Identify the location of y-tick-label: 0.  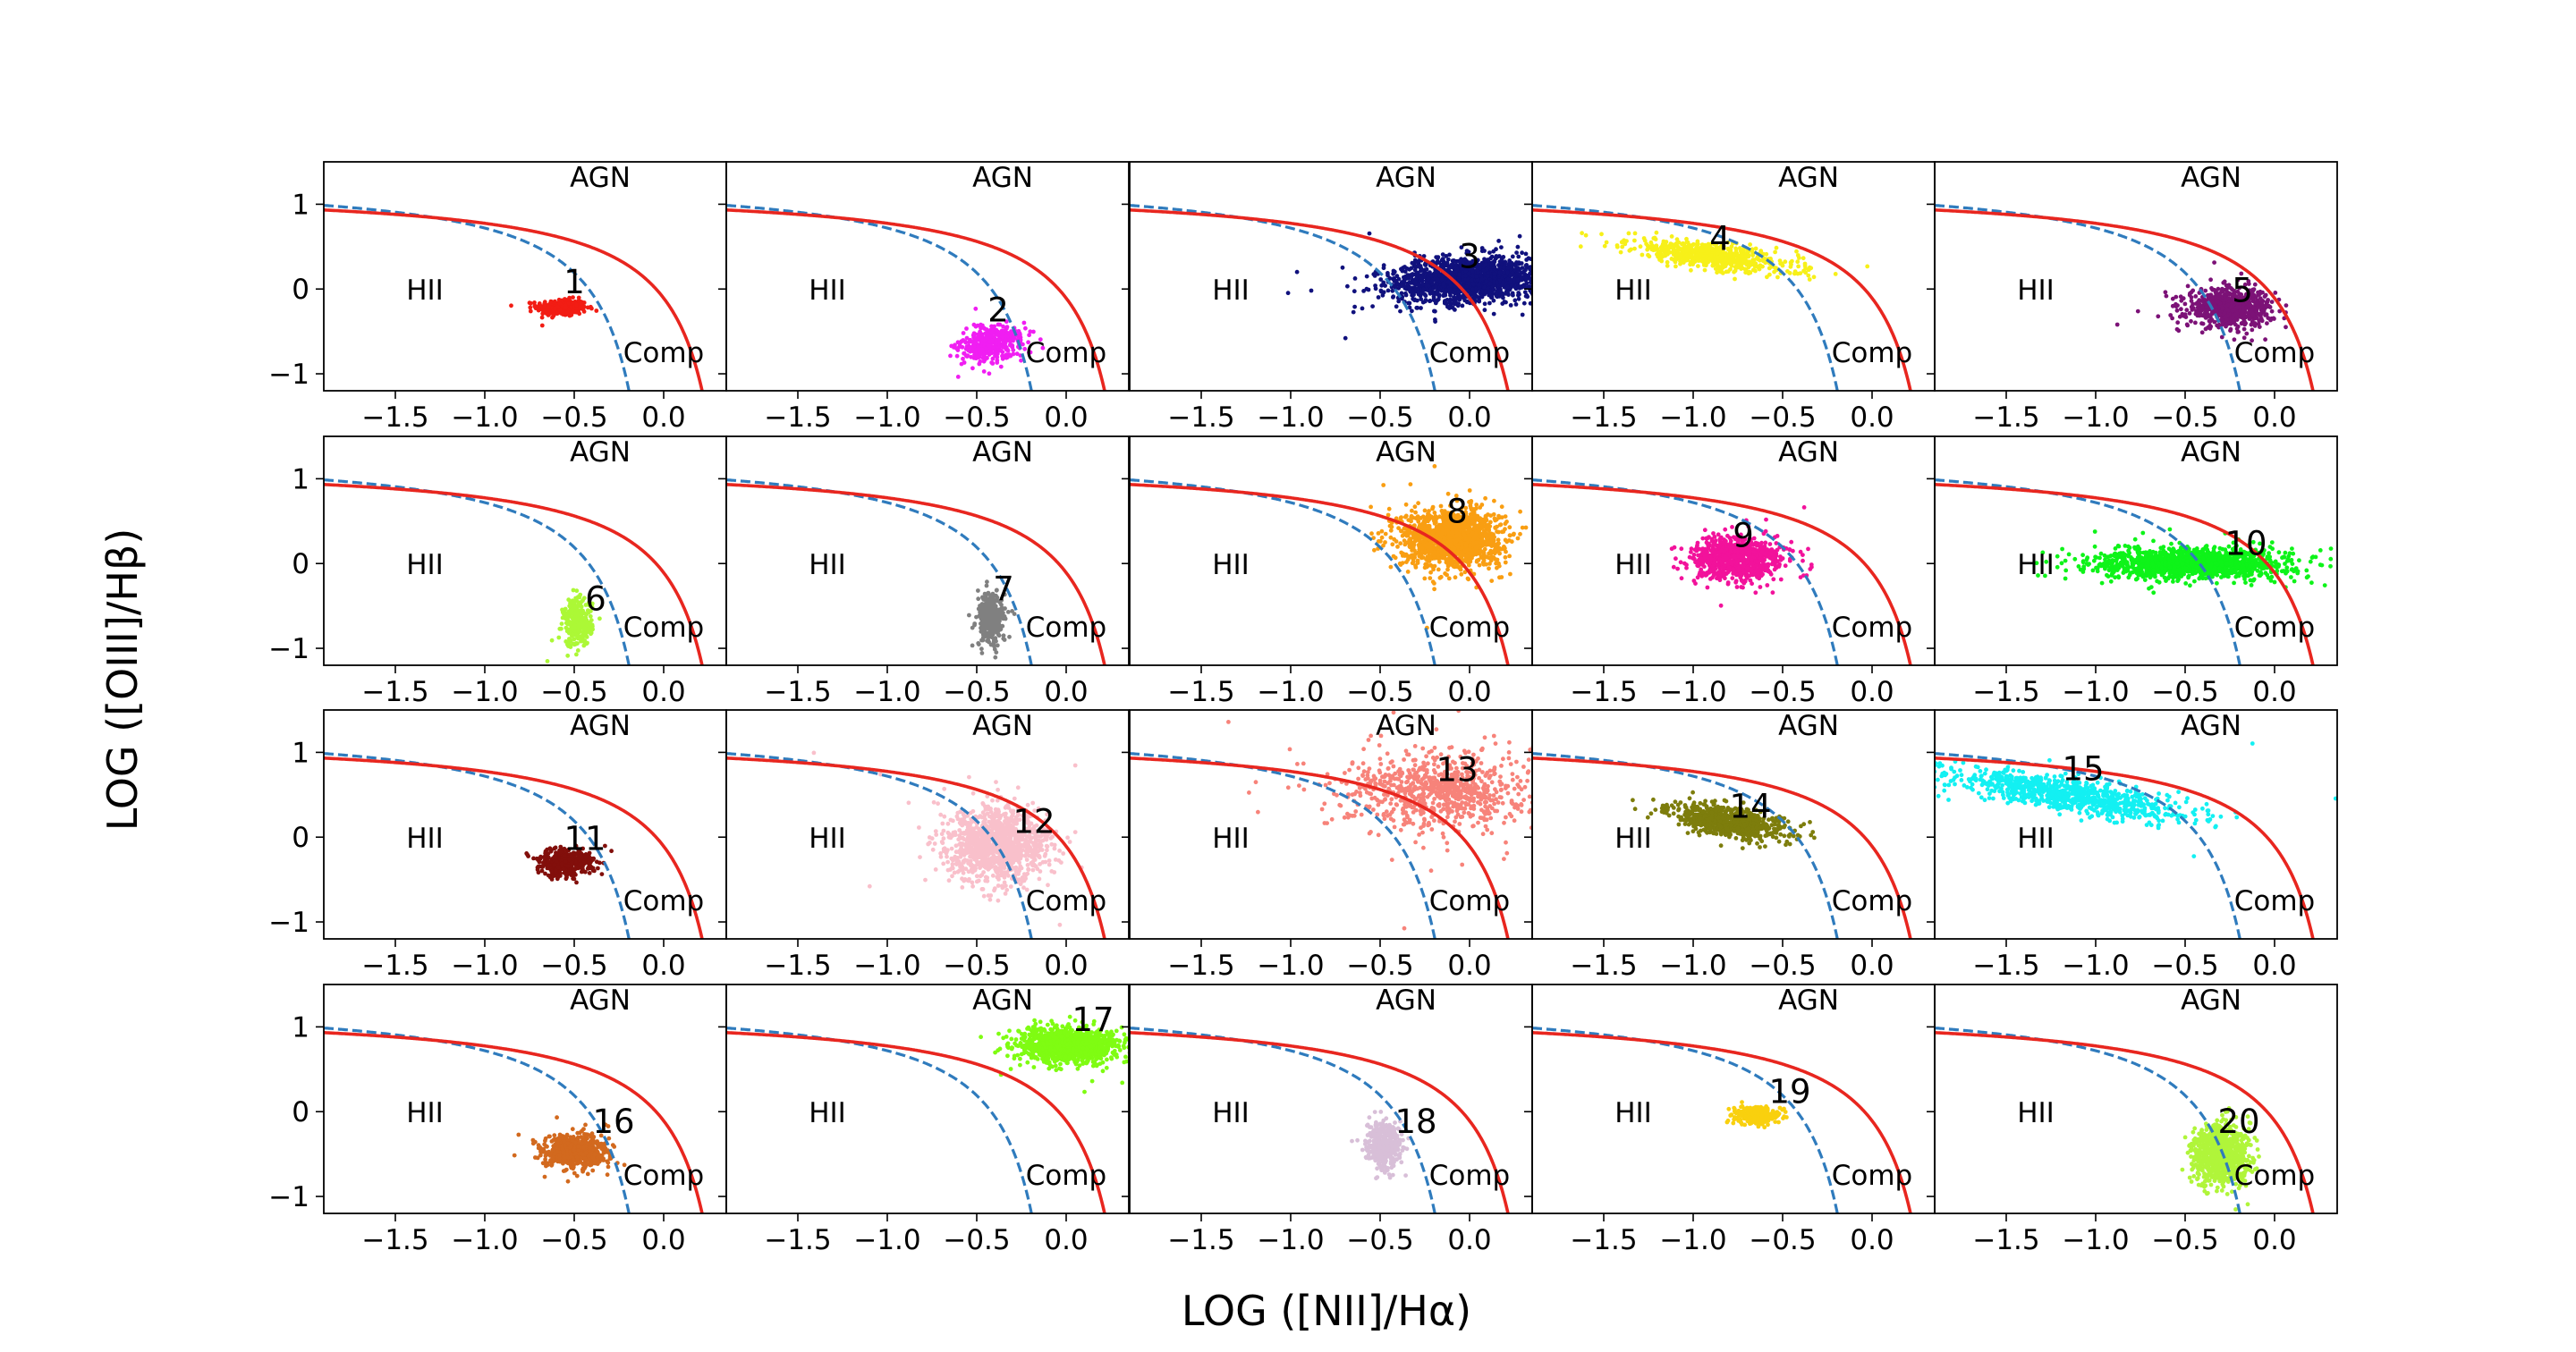
(300, 290).